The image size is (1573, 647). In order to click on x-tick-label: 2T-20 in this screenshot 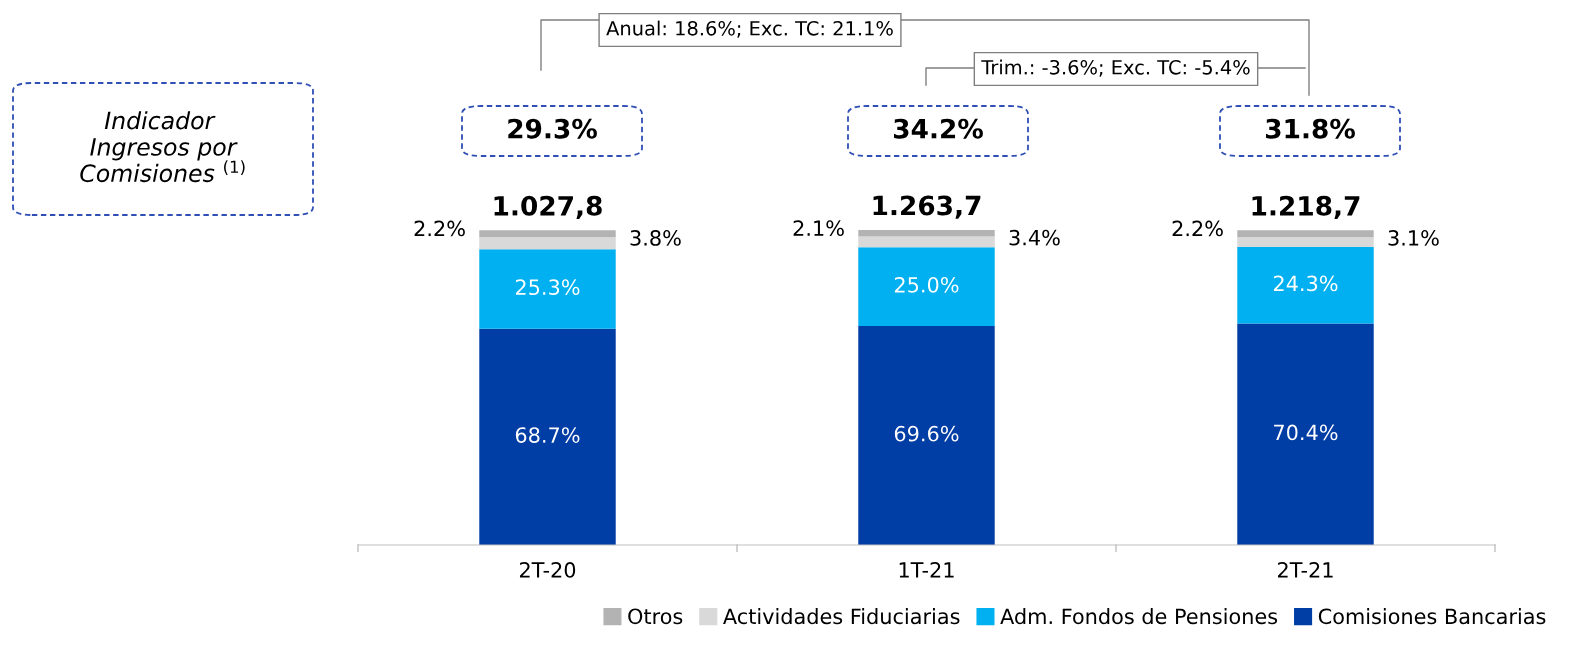, I will do `click(547, 570)`.